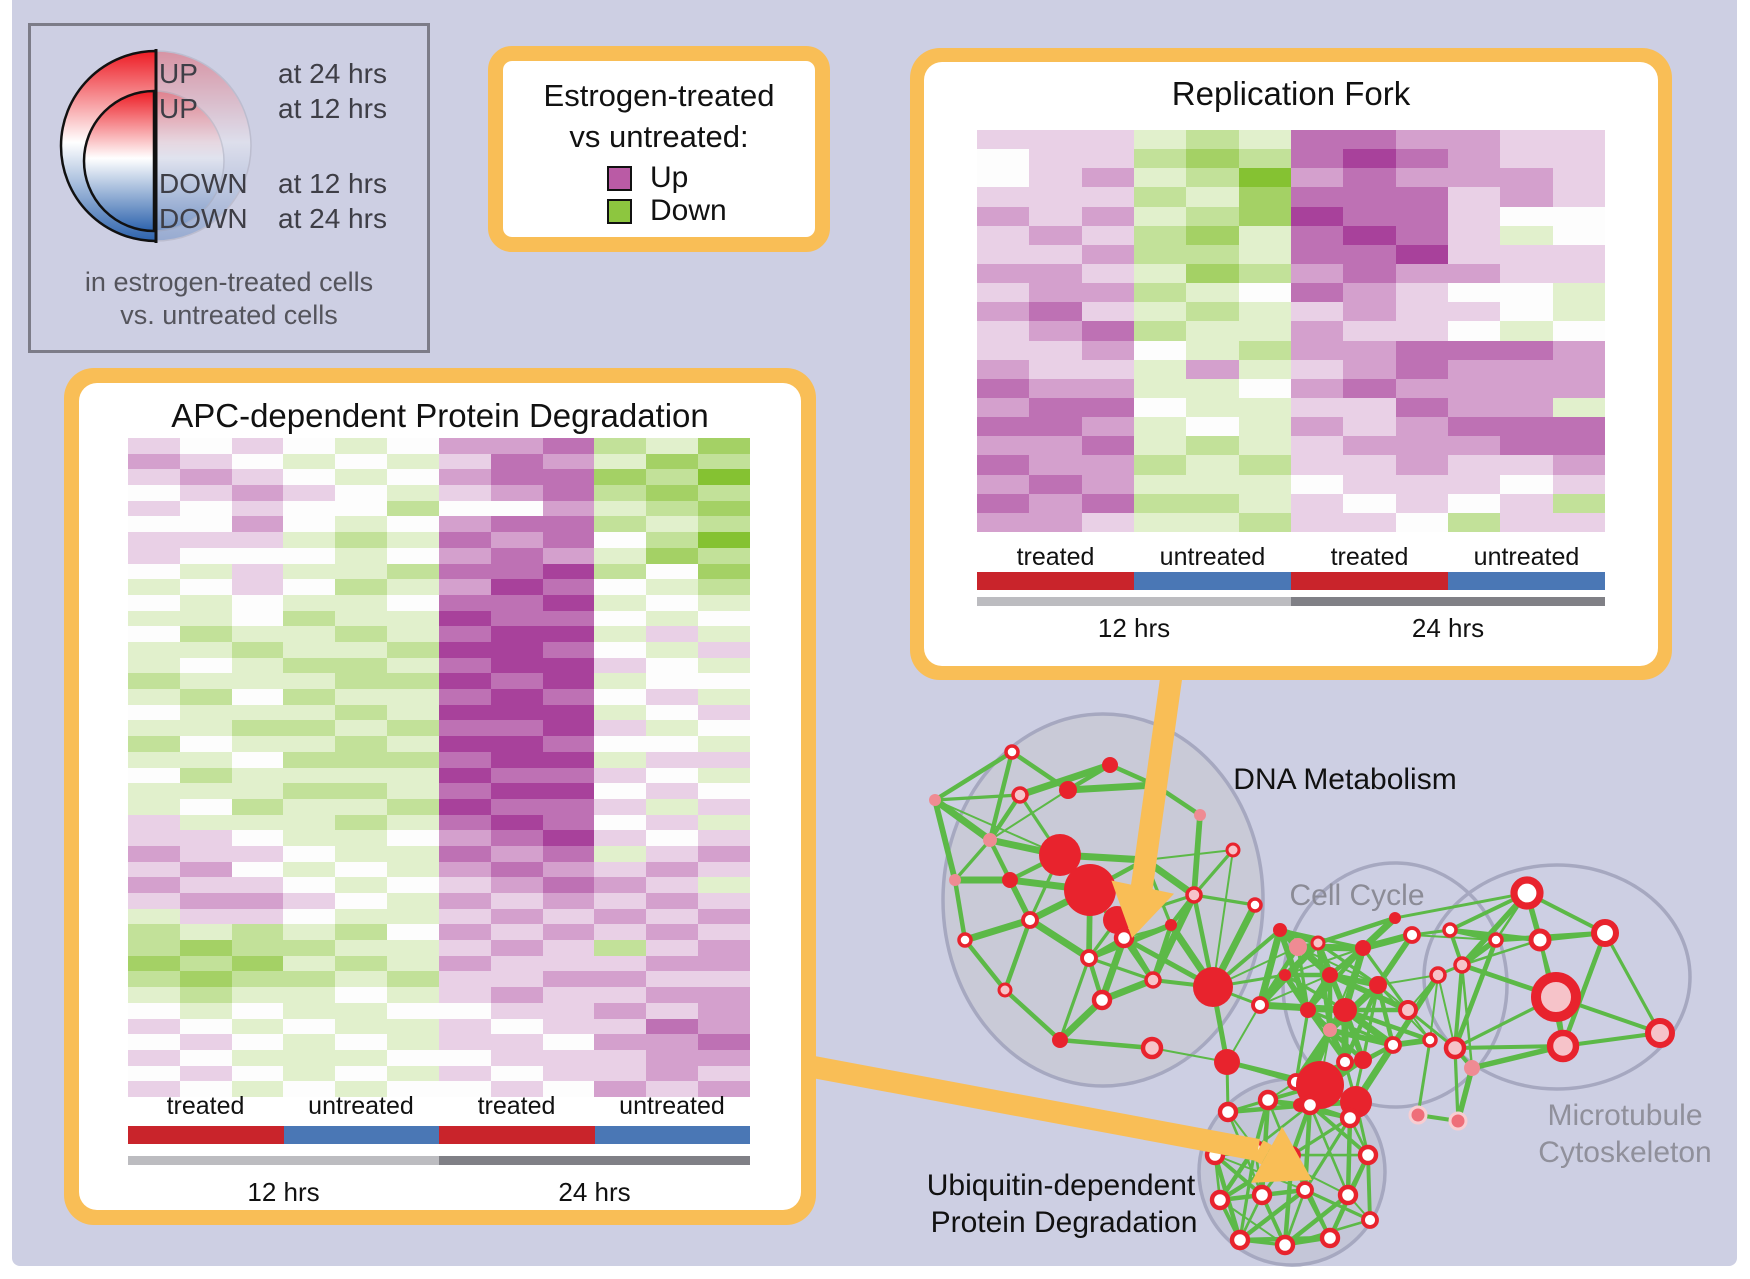  What do you see at coordinates (1625, 1115) in the screenshot?
I see `microtubule-label-line1: Microtubule` at bounding box center [1625, 1115].